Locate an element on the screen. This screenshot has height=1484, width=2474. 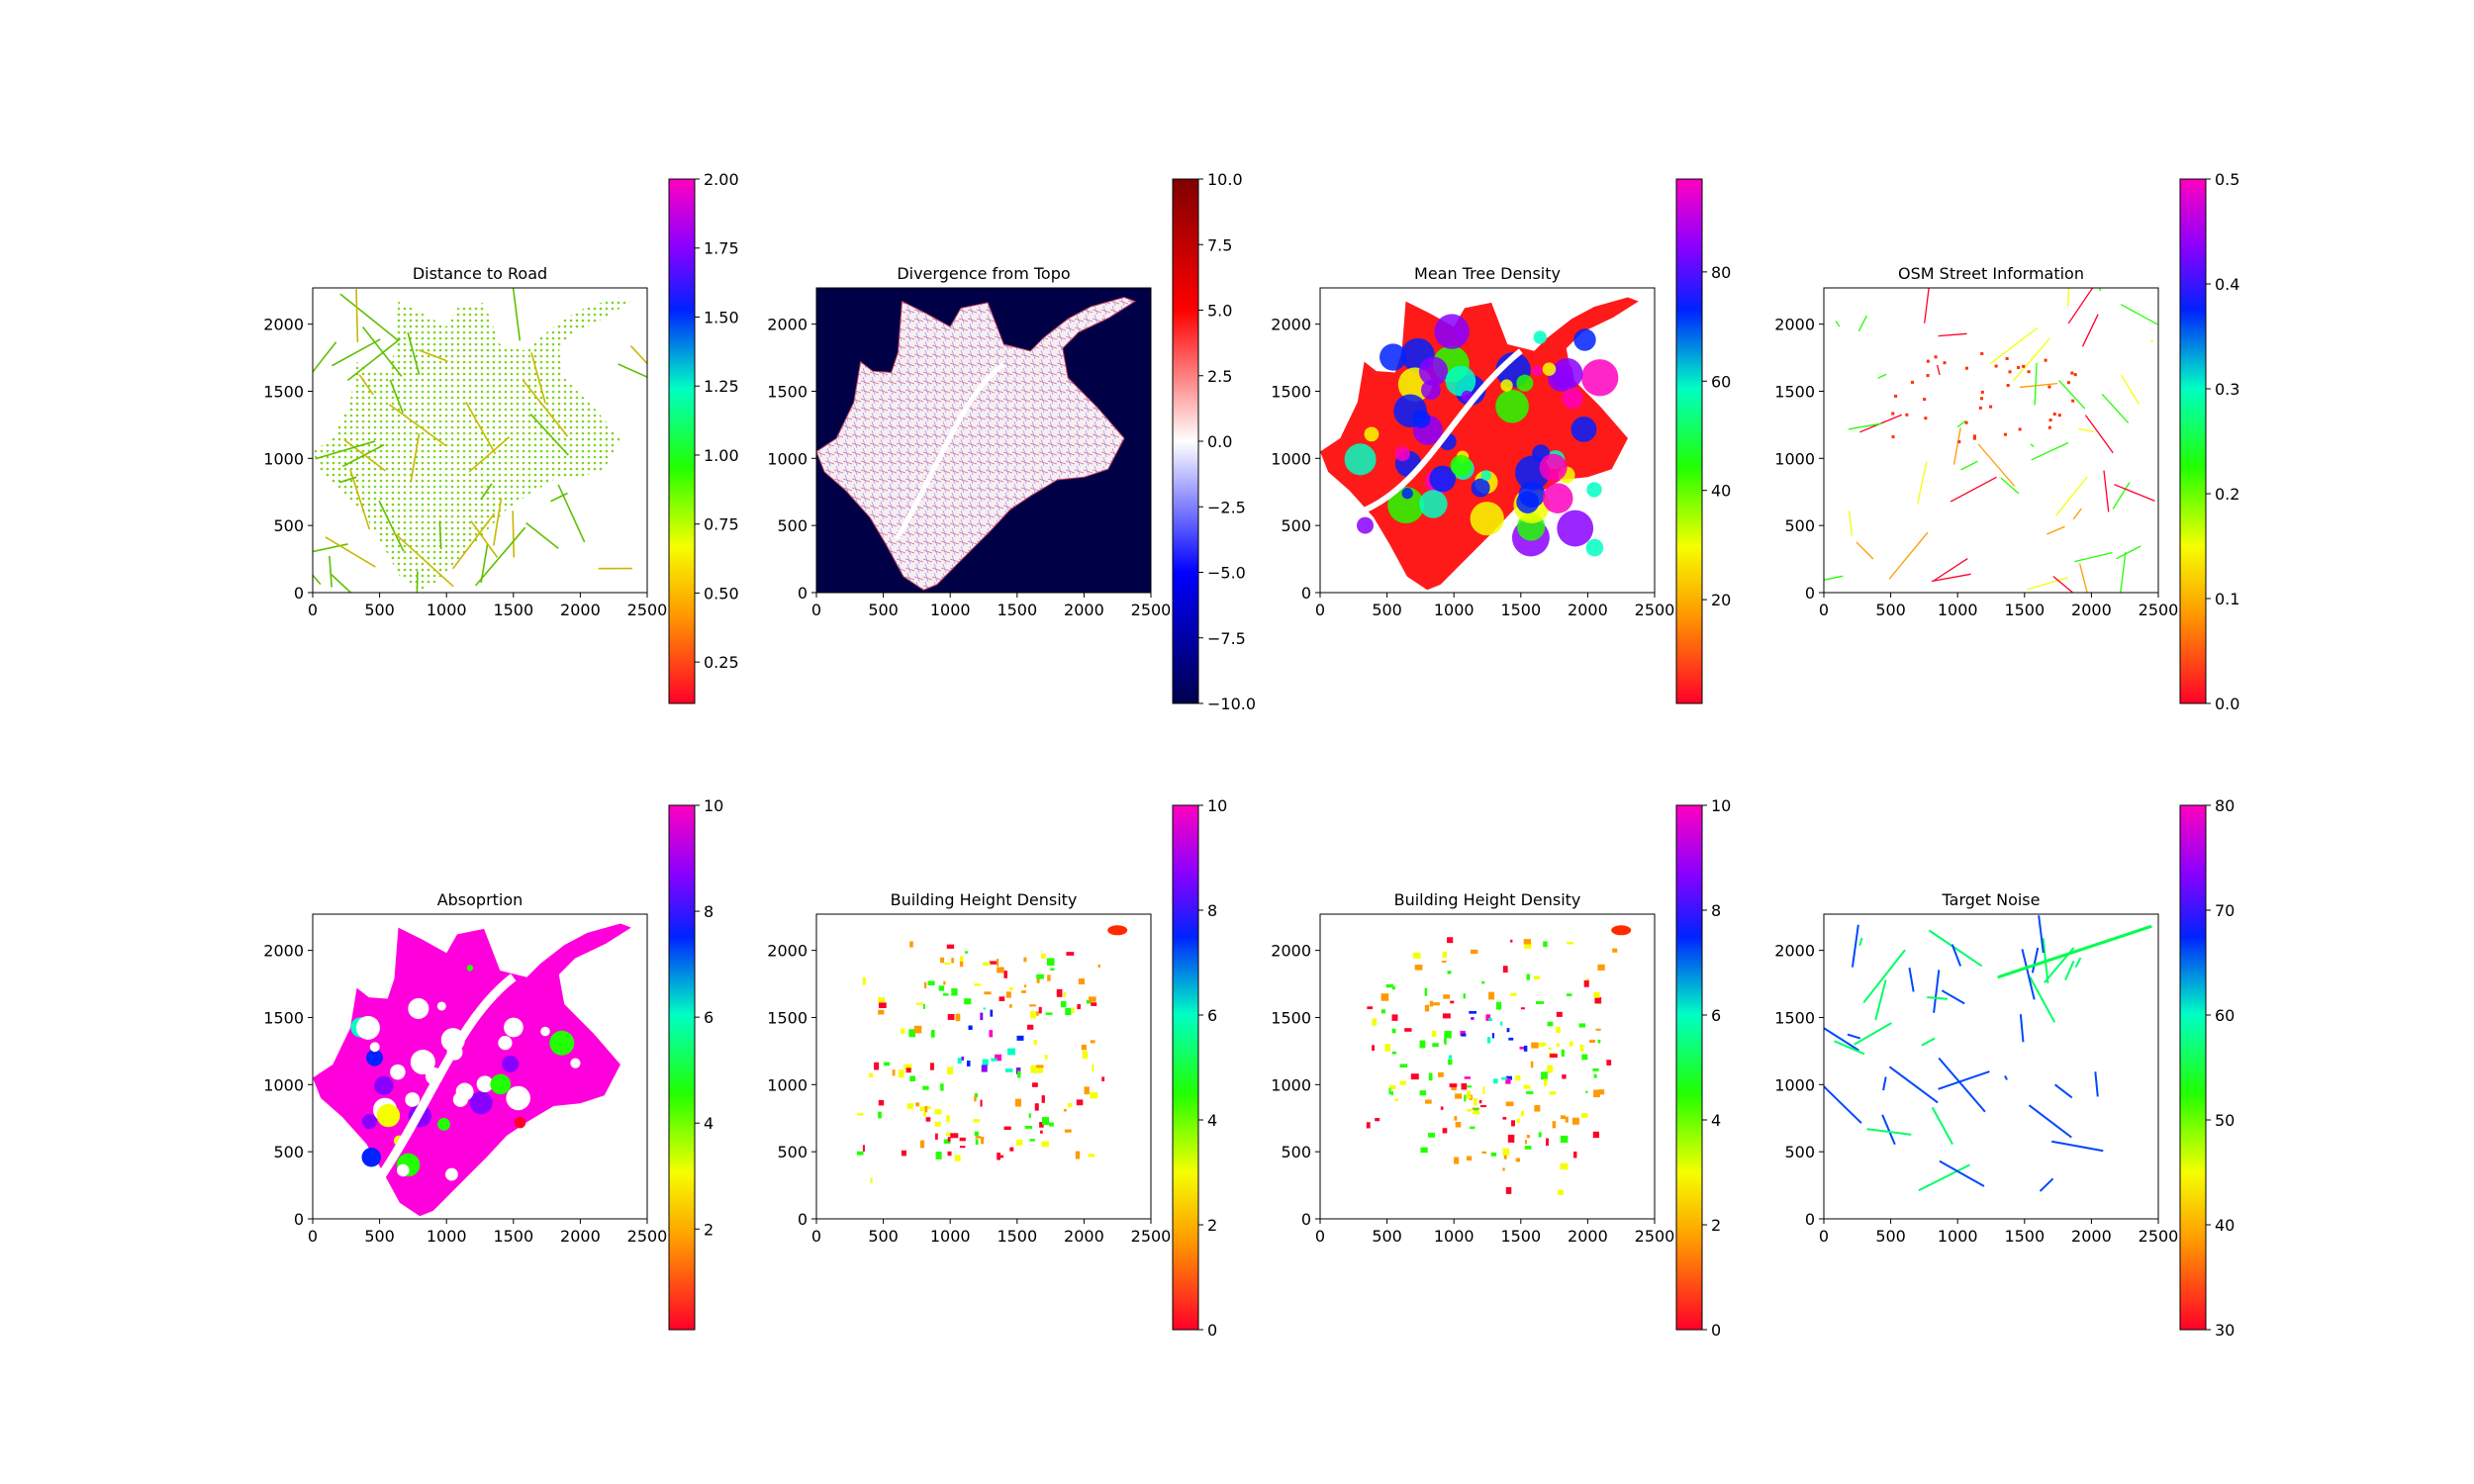
y-tick-label: 500 is located at coordinates (289, 1152).